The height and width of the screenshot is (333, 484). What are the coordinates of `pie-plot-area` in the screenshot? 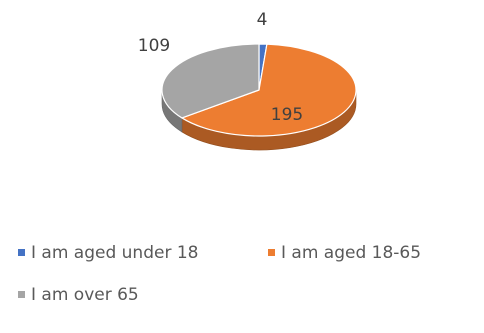 It's located at (259, 97).